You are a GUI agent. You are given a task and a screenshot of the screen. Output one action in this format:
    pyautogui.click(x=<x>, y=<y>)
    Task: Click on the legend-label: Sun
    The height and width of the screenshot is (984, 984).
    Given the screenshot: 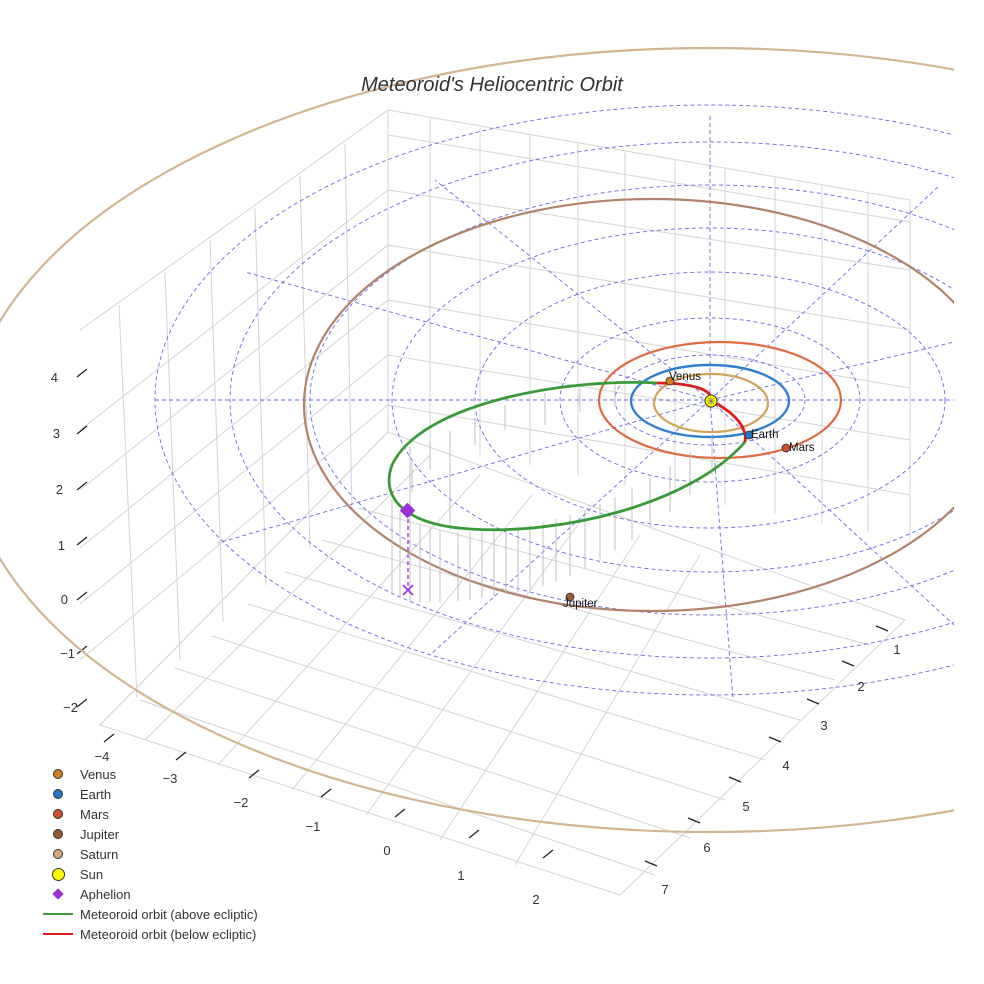 What is the action you would take?
    pyautogui.click(x=92, y=874)
    